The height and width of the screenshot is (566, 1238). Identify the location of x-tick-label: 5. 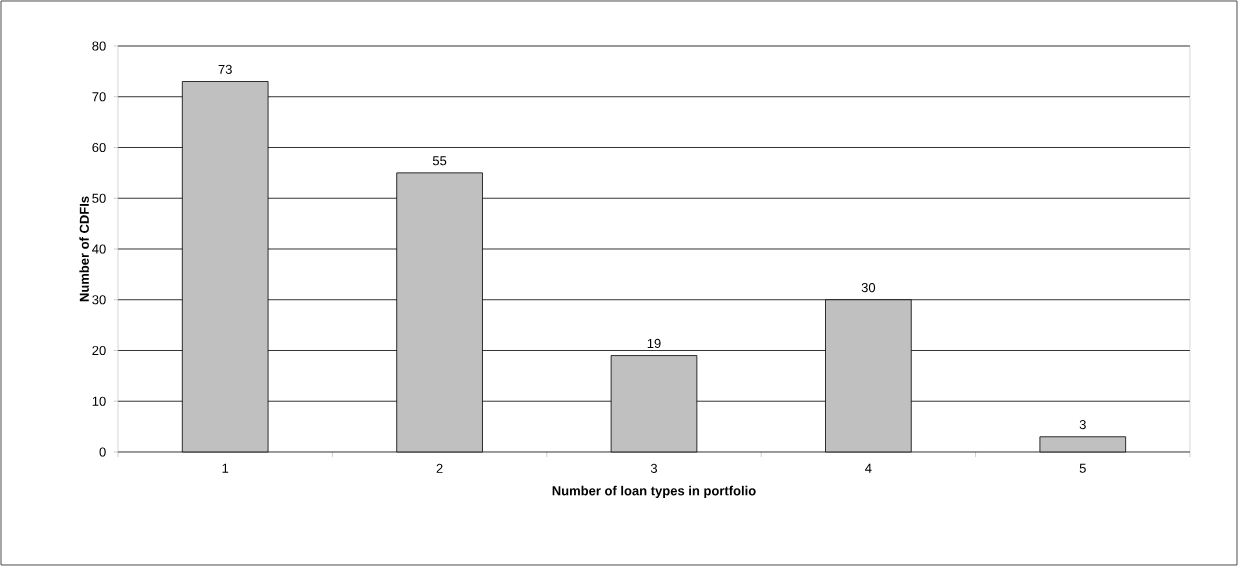
(1082, 468).